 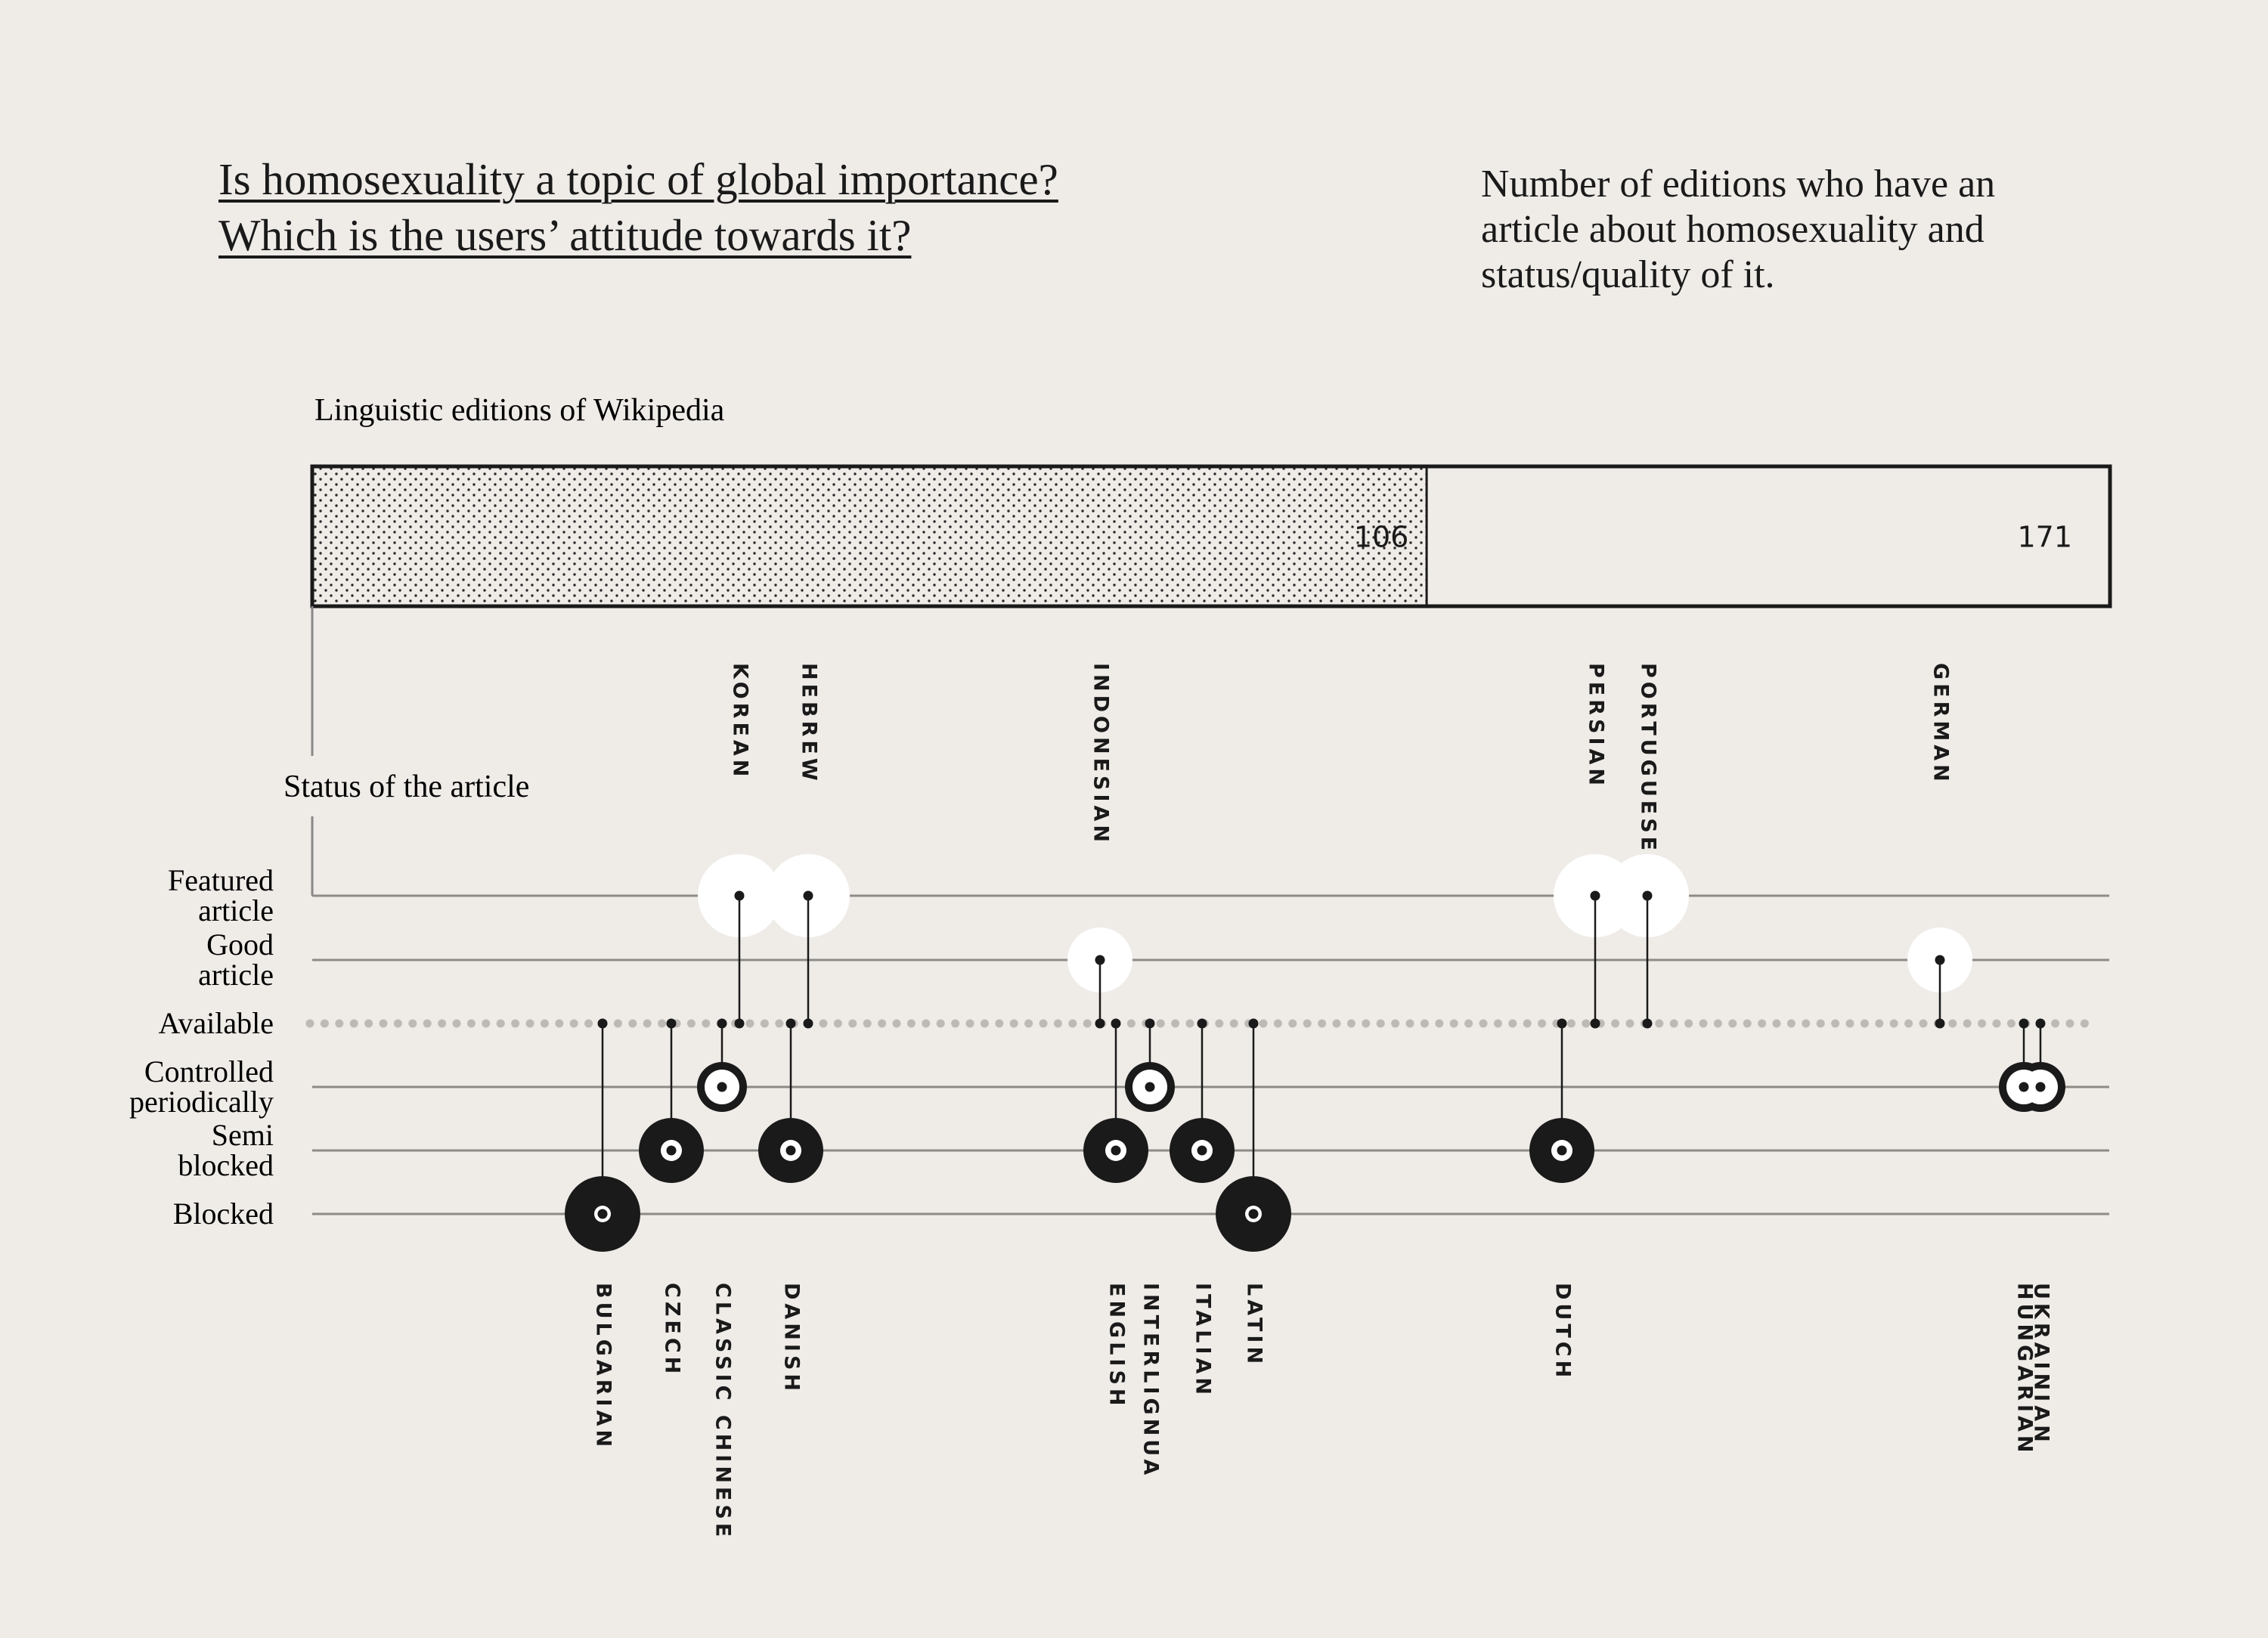 I want to click on status-label-featured: article, so click(x=236, y=910).